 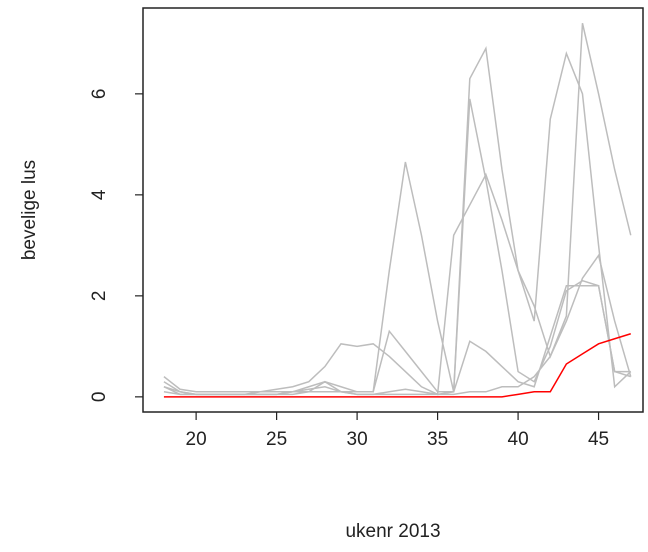 What do you see at coordinates (276, 439) in the screenshot?
I see `x-tick-label: 25` at bounding box center [276, 439].